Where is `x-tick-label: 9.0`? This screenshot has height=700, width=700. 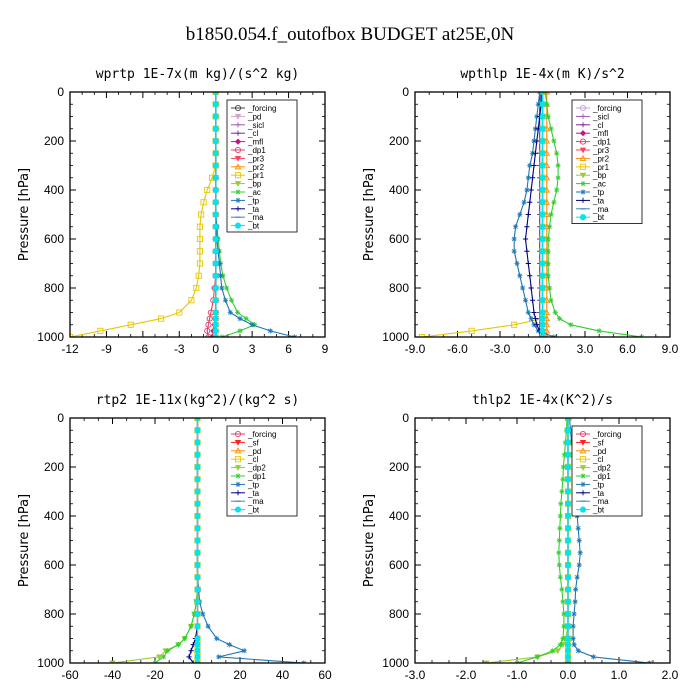 x-tick-label: 9.0 is located at coordinates (670, 349).